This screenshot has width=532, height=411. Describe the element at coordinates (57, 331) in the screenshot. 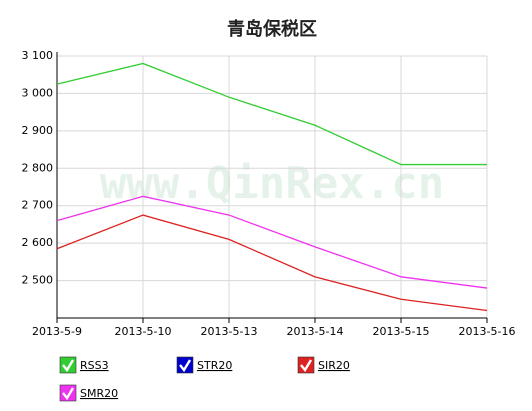

I see `x-tick-label: 2013-5-9` at that location.